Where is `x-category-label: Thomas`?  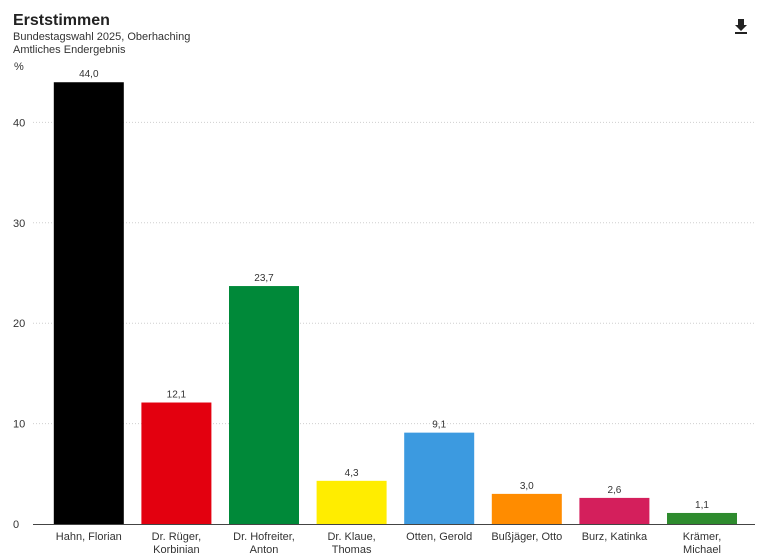 x-category-label: Thomas is located at coordinates (352, 550).